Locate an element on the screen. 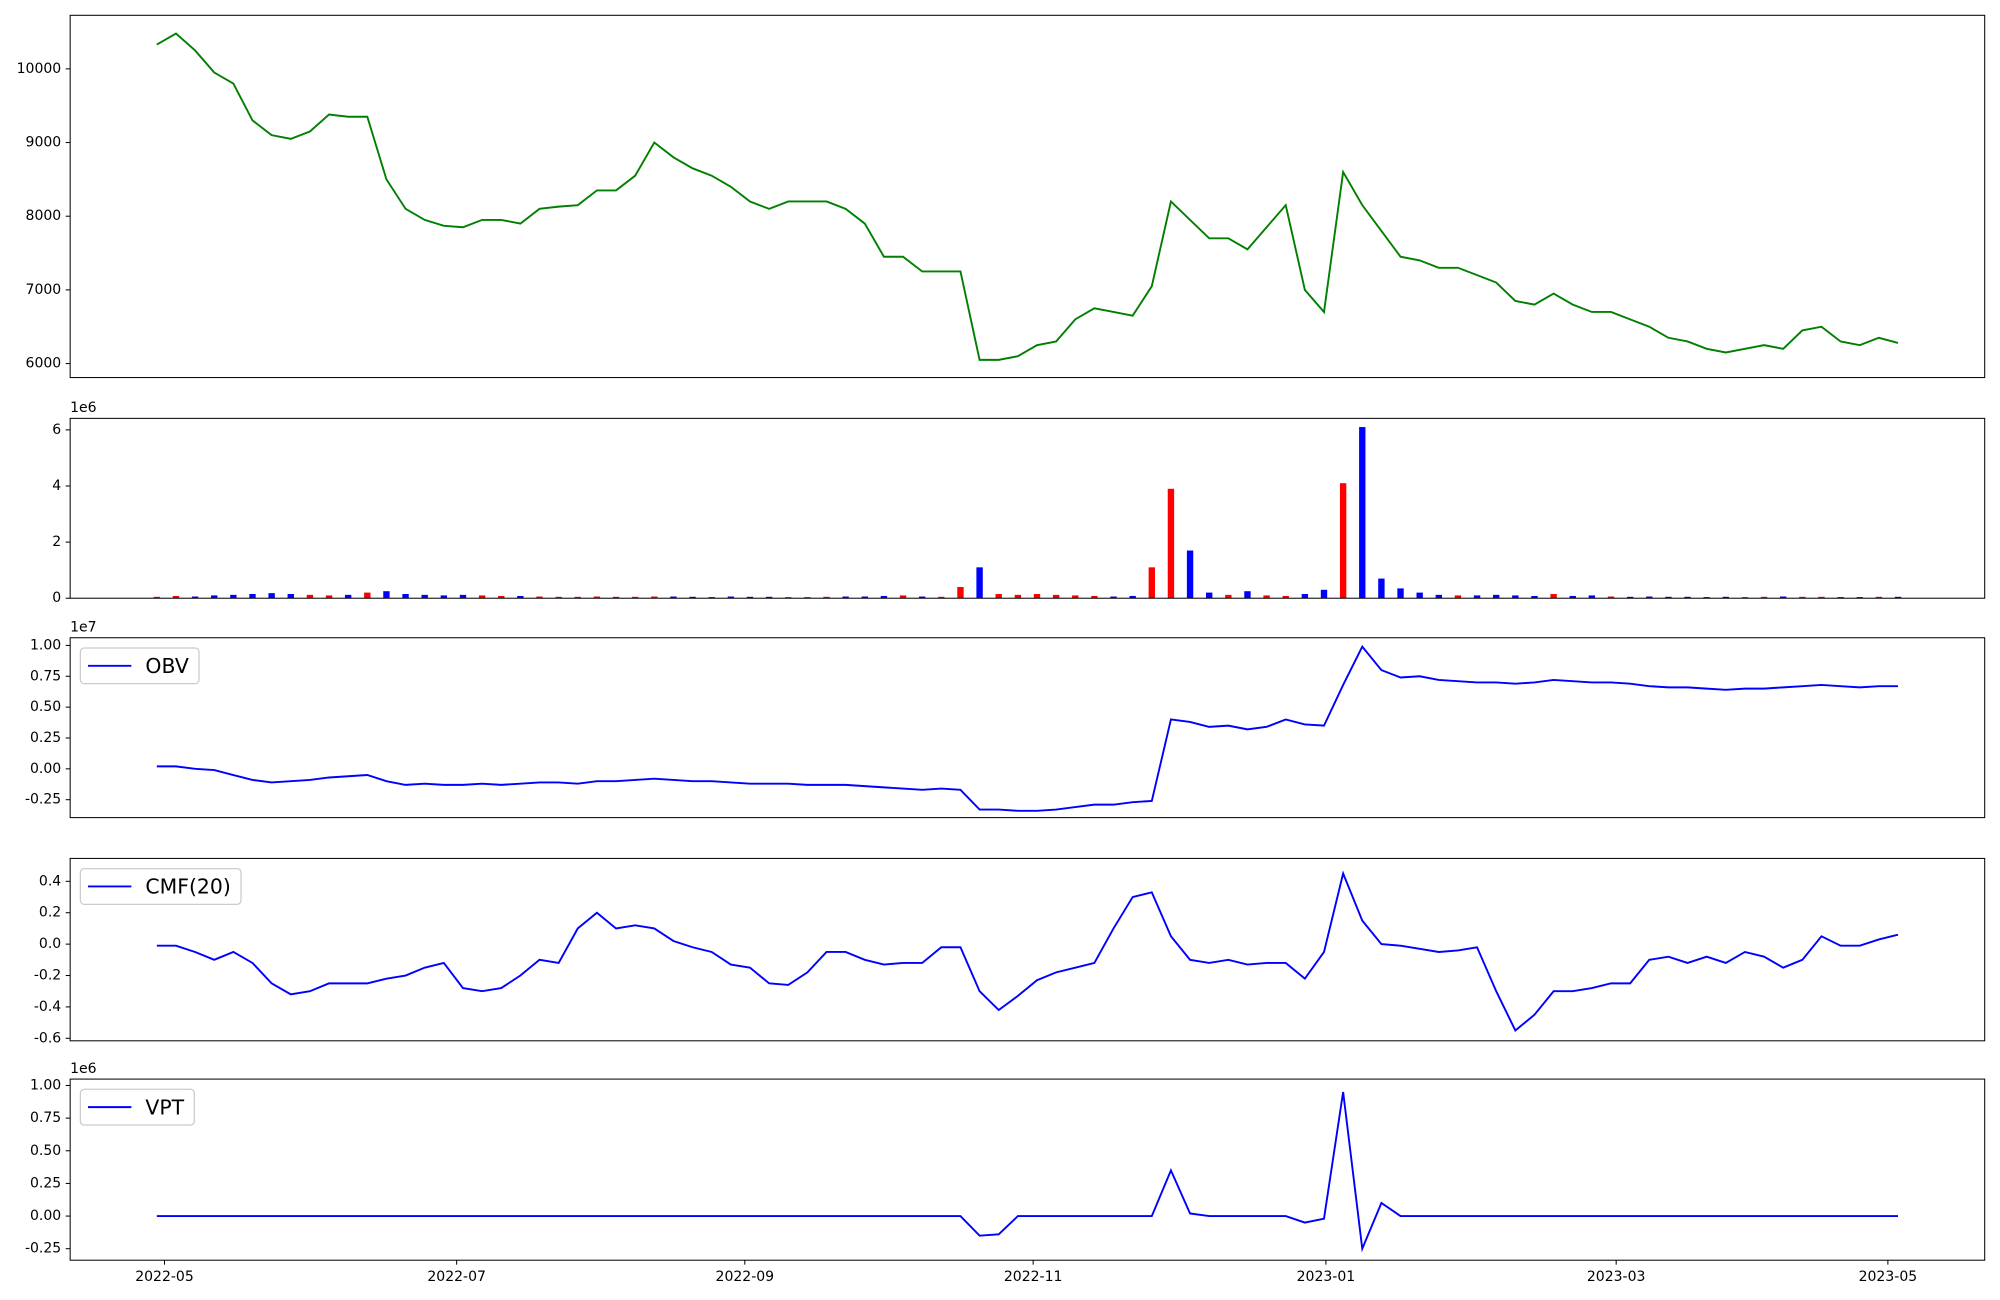 The image size is (2000, 1300). panel: -0.6 -0.4 -0.2 0.0 0.2 0.4 CMF(20) is located at coordinates (1010, 951).